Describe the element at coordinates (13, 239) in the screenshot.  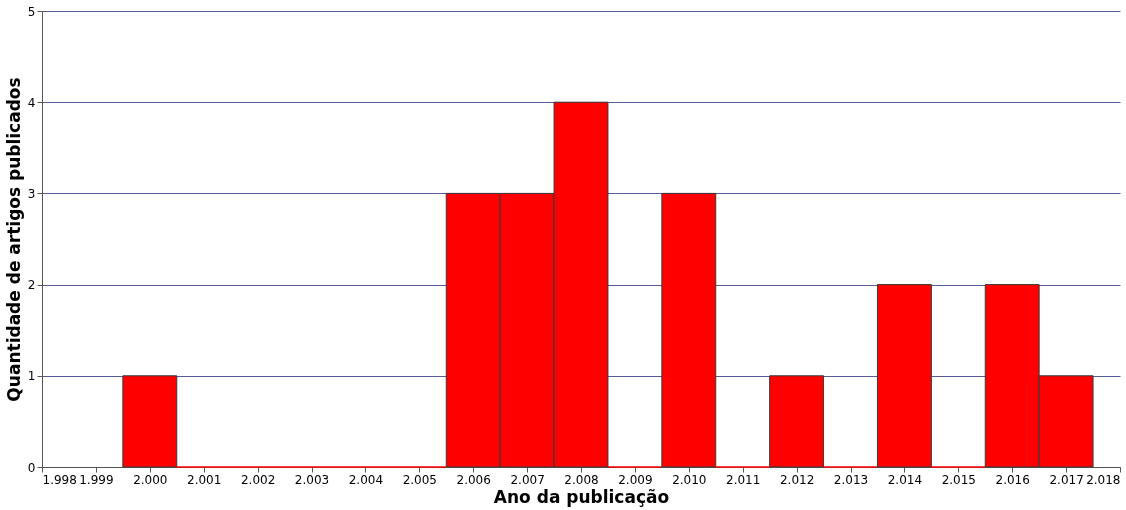
I see `y-axis-title: Quantidade de artigos publicados` at that location.